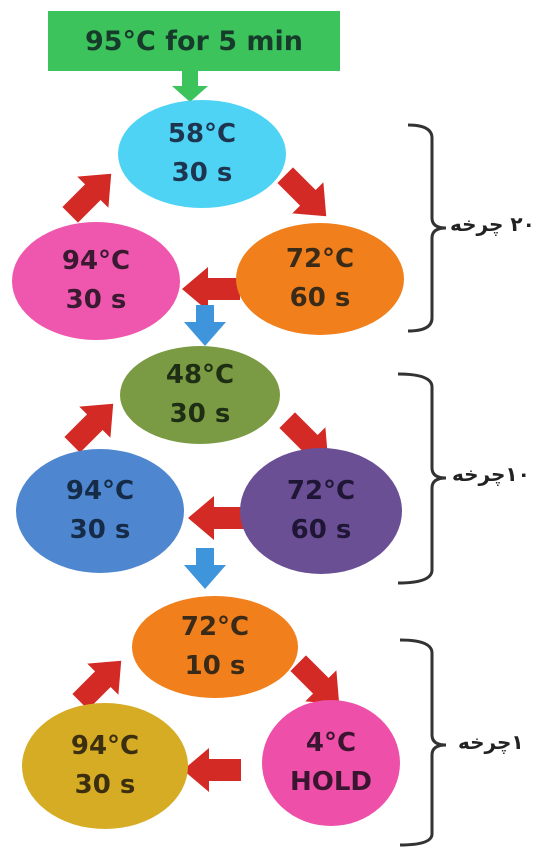  What do you see at coordinates (100, 511) in the screenshot?
I see `cycle2-denature-step: 94°C 30 s` at bounding box center [100, 511].